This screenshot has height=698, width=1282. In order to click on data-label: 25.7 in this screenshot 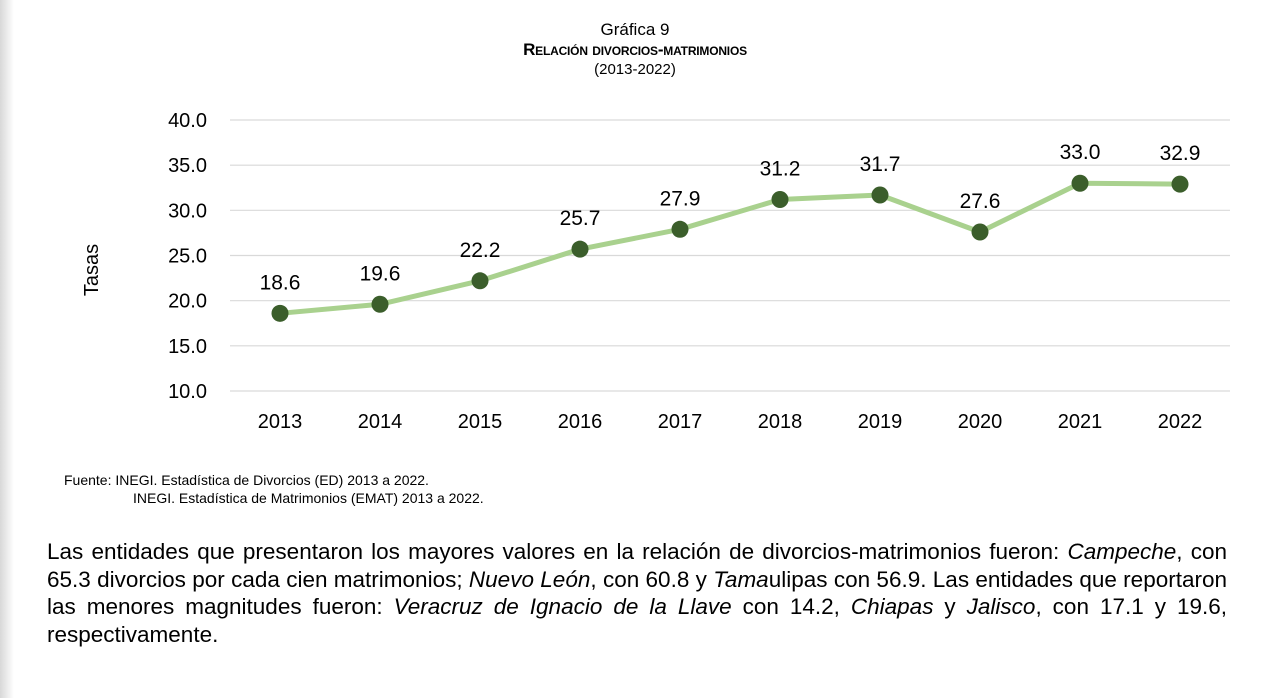, I will do `click(580, 218)`.